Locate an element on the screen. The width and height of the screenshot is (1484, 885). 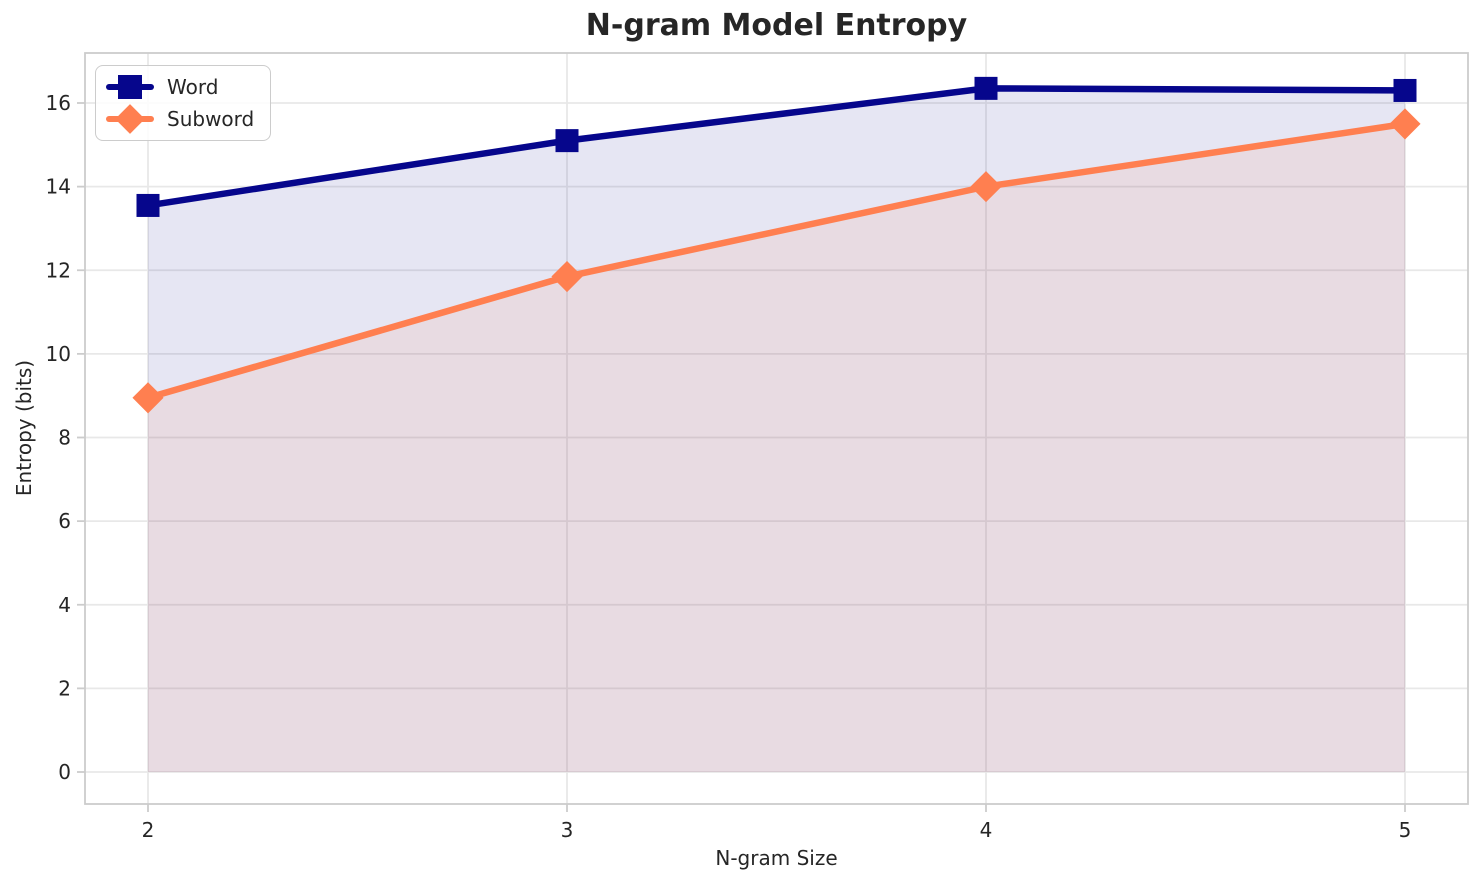
y-tick-label: 14 is located at coordinates (58, 187).